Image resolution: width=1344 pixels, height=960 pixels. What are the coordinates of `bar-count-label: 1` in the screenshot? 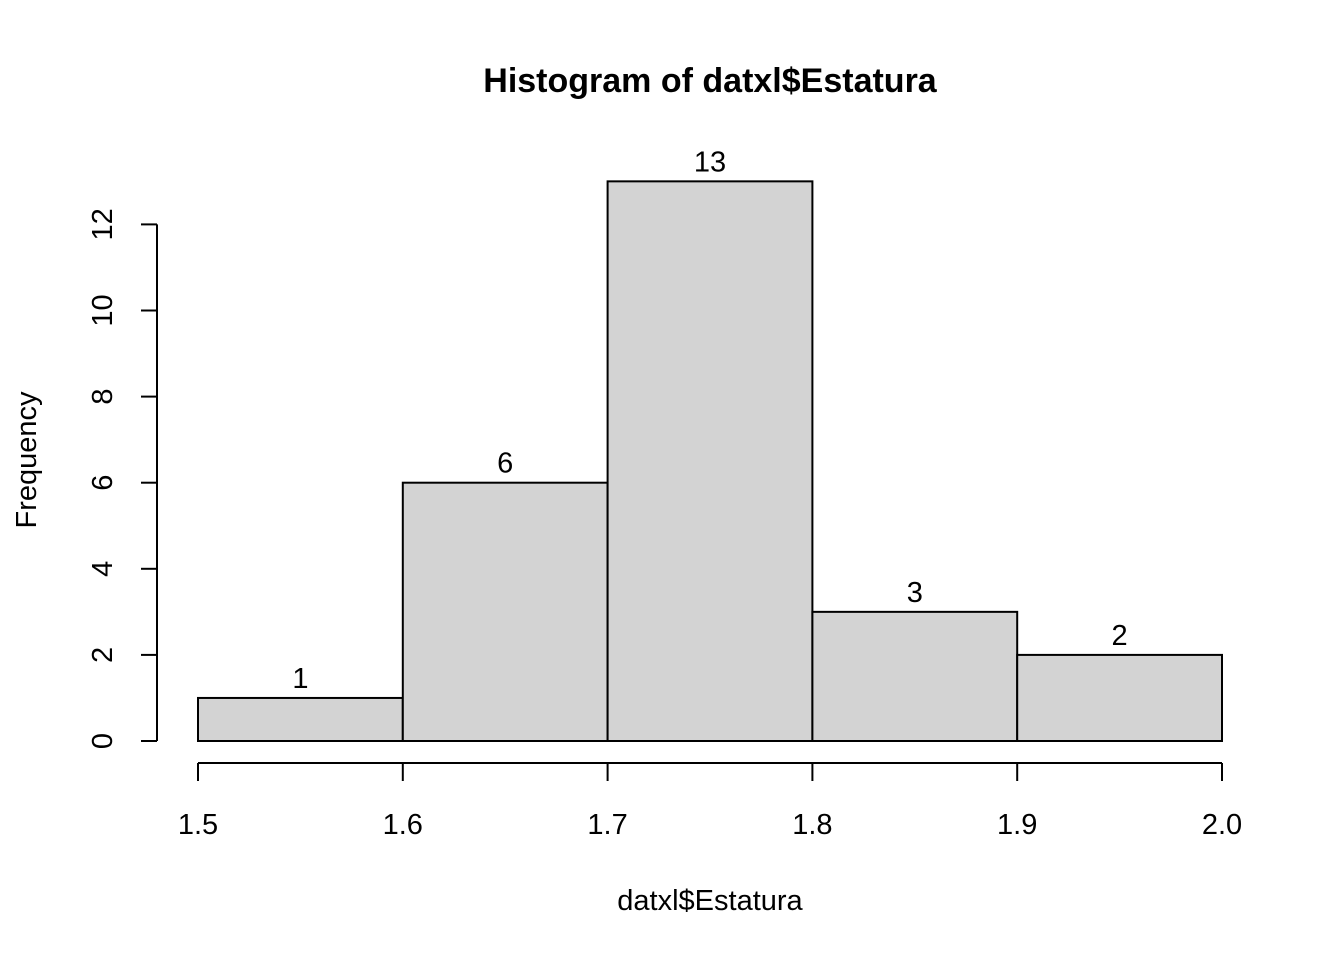 It's located at (300, 679).